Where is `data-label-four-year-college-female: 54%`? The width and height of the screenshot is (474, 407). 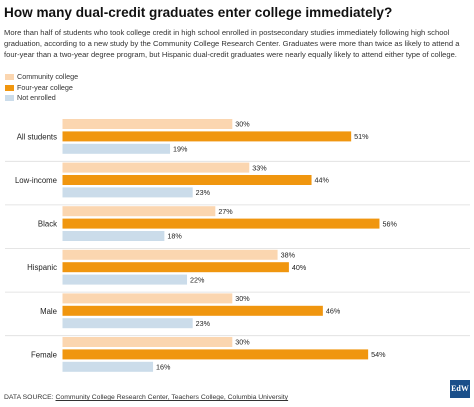
data-label-four-year-college-female: 54% is located at coordinates (378, 354).